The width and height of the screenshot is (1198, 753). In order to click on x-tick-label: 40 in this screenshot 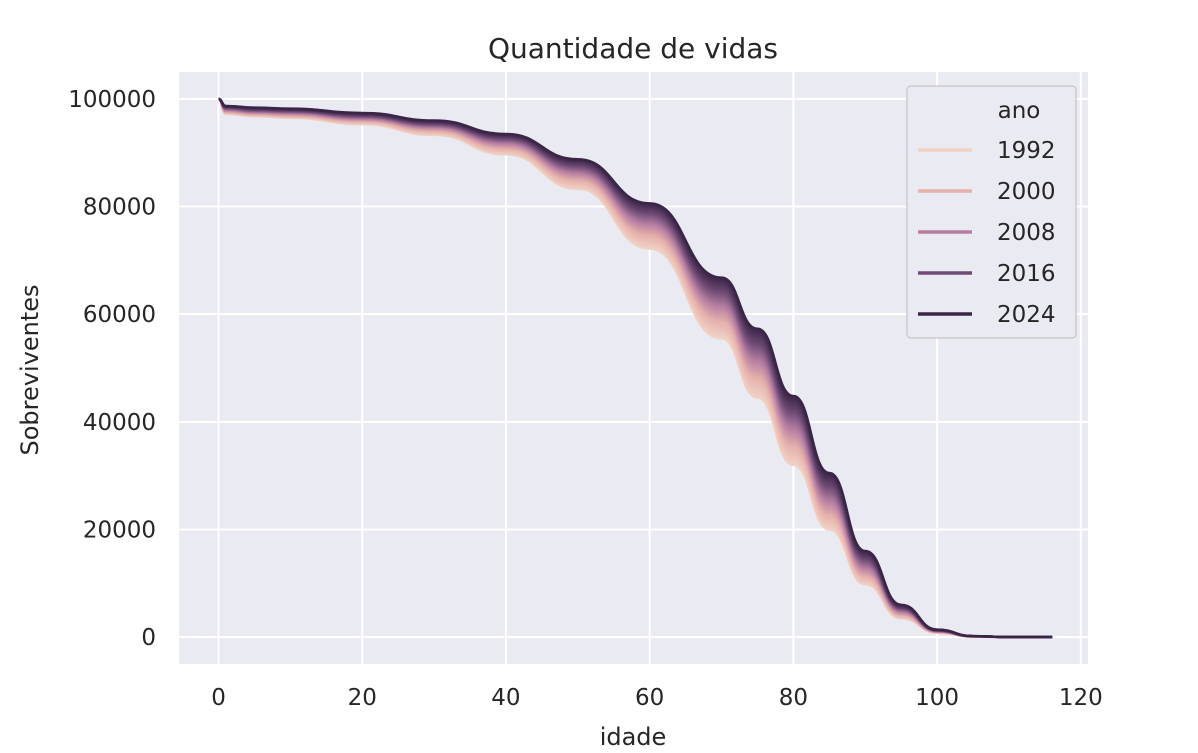, I will do `click(505, 698)`.